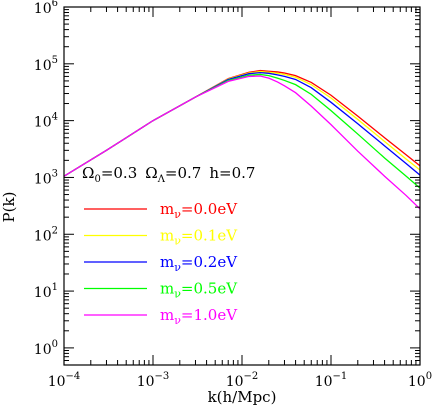 The image size is (436, 413). Describe the element at coordinates (242, 397) in the screenshot. I see `x-axis-label: k(h/Mpc)` at that location.